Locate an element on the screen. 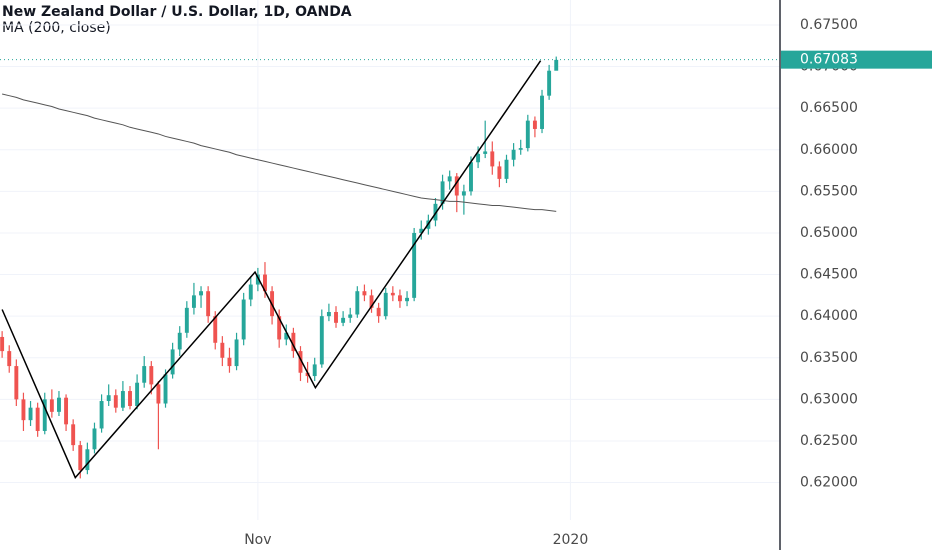 This screenshot has height=550, width=932. y-tick-label: 0.63000 is located at coordinates (829, 399).